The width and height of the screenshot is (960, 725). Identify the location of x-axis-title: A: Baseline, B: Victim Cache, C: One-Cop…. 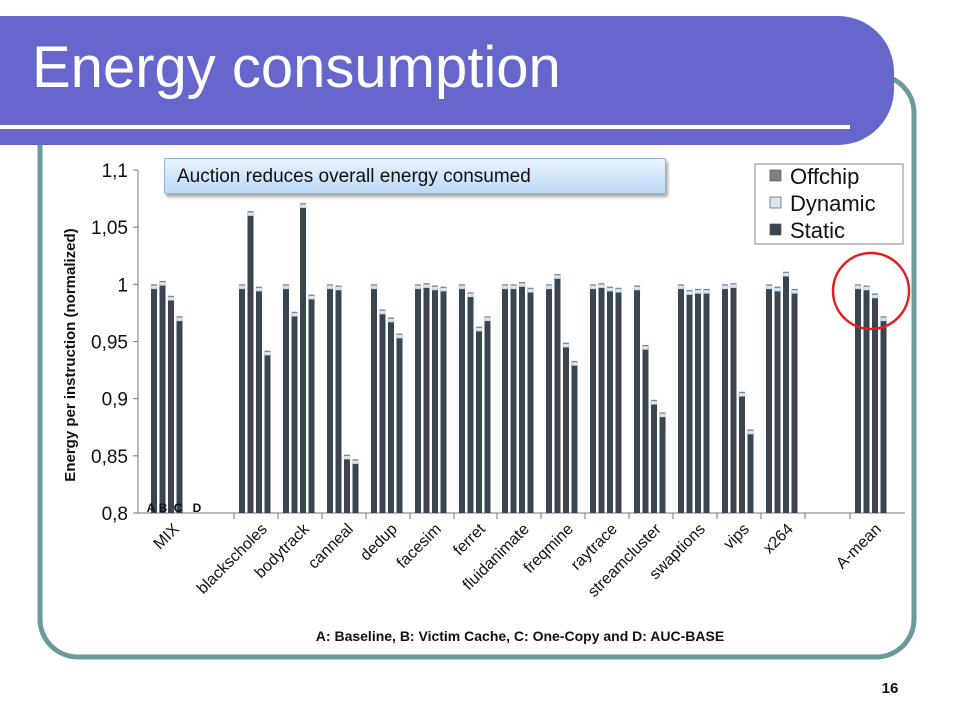
(520, 636).